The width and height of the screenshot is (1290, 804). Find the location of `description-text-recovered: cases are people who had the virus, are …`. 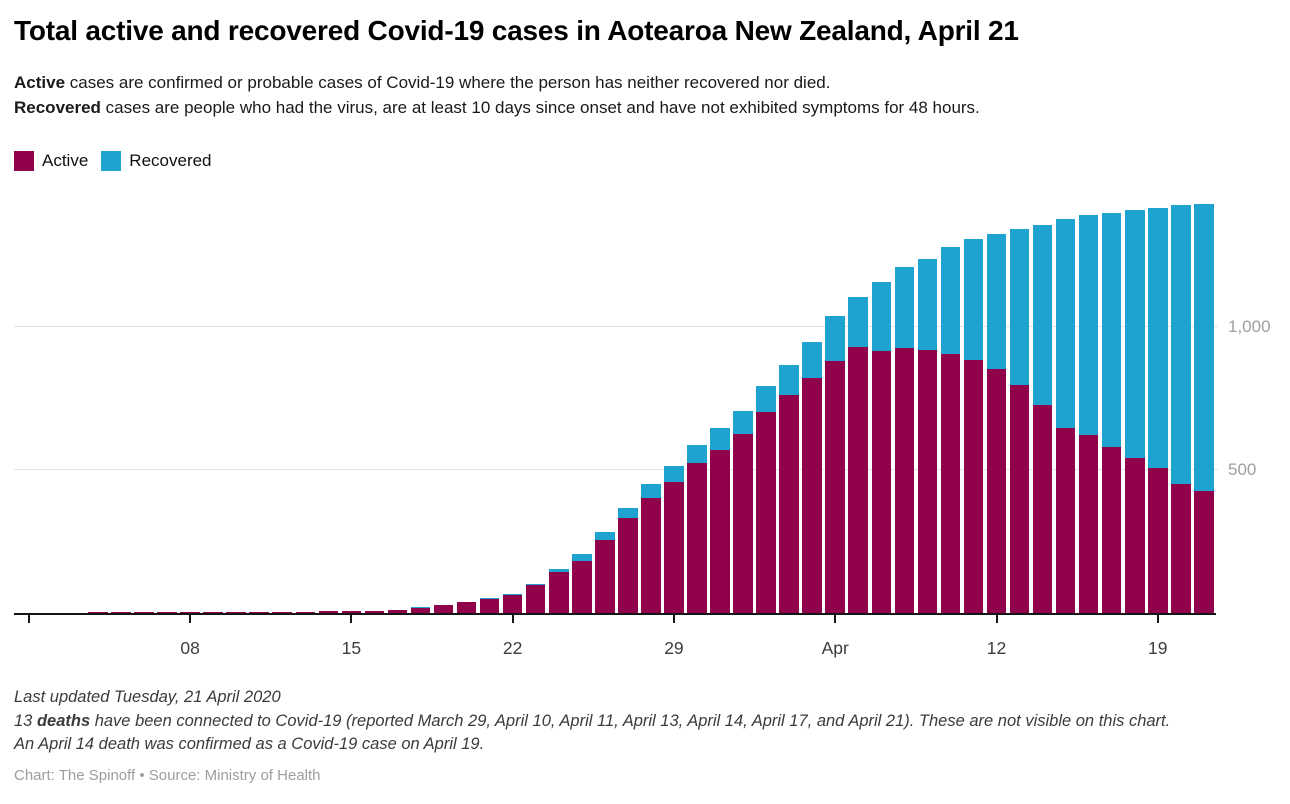

description-text-recovered: cases are people who had the virus, are … is located at coordinates (540, 107).